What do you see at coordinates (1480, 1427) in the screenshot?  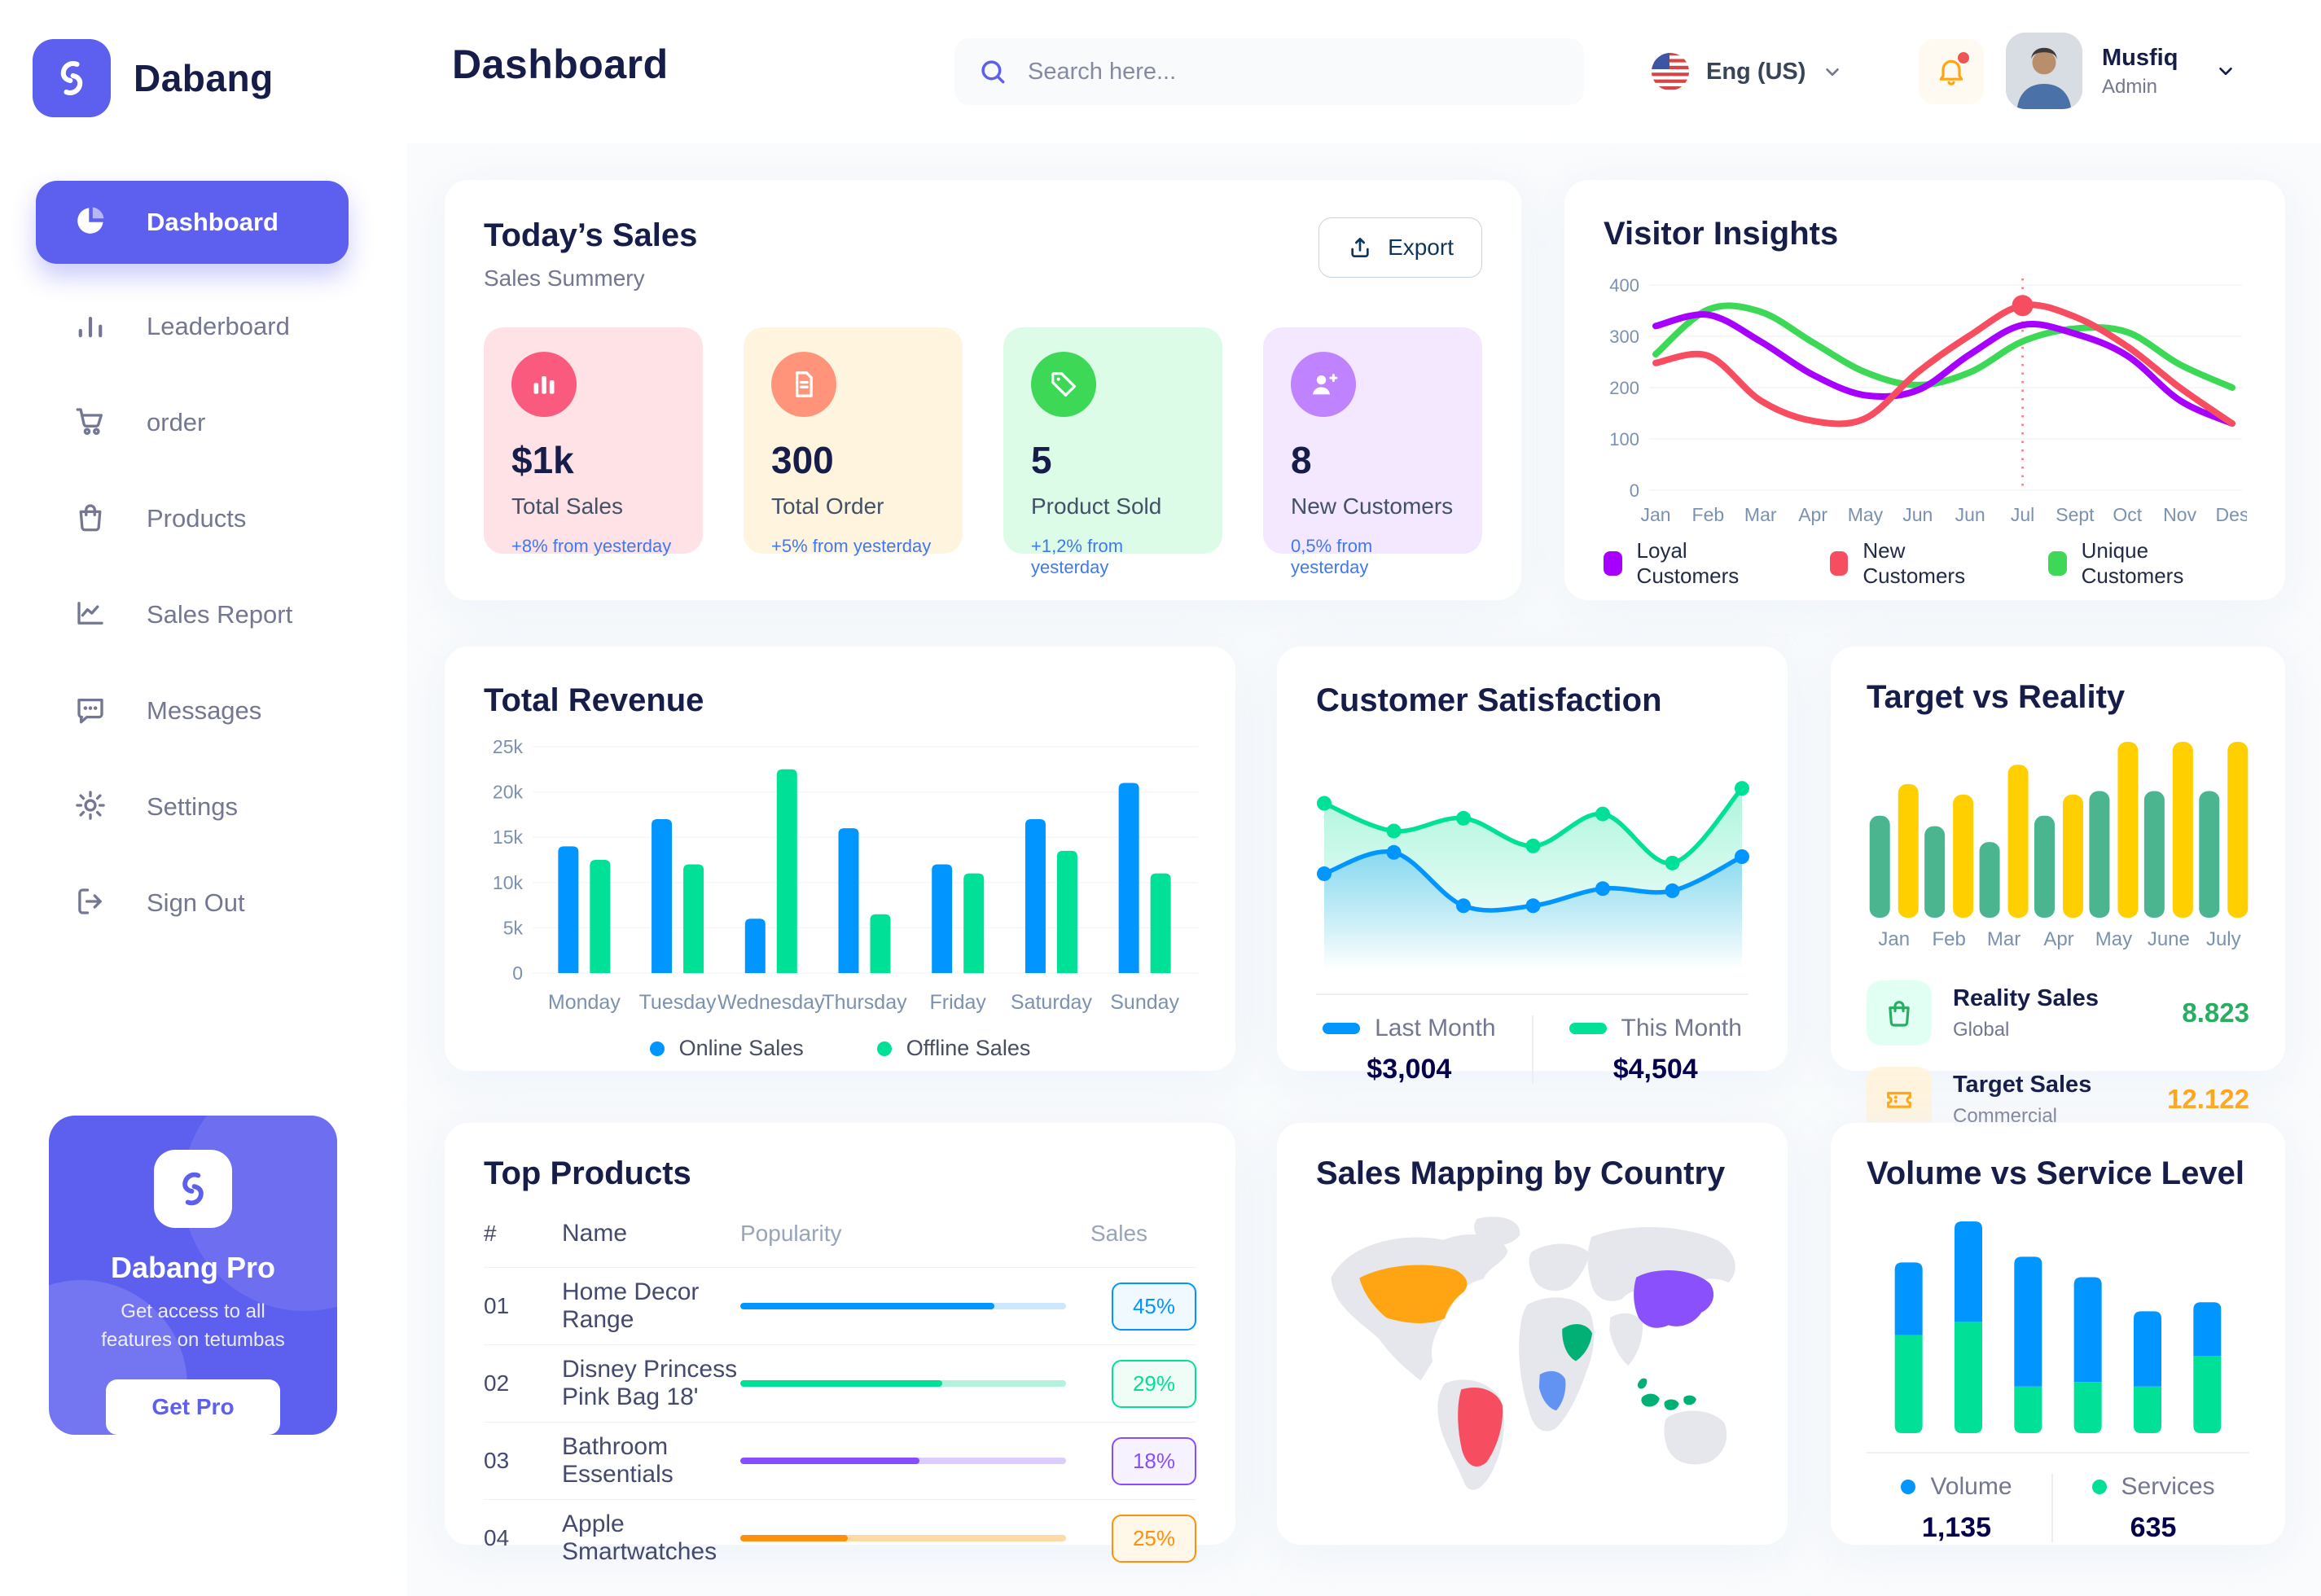 I see `country-brazil` at bounding box center [1480, 1427].